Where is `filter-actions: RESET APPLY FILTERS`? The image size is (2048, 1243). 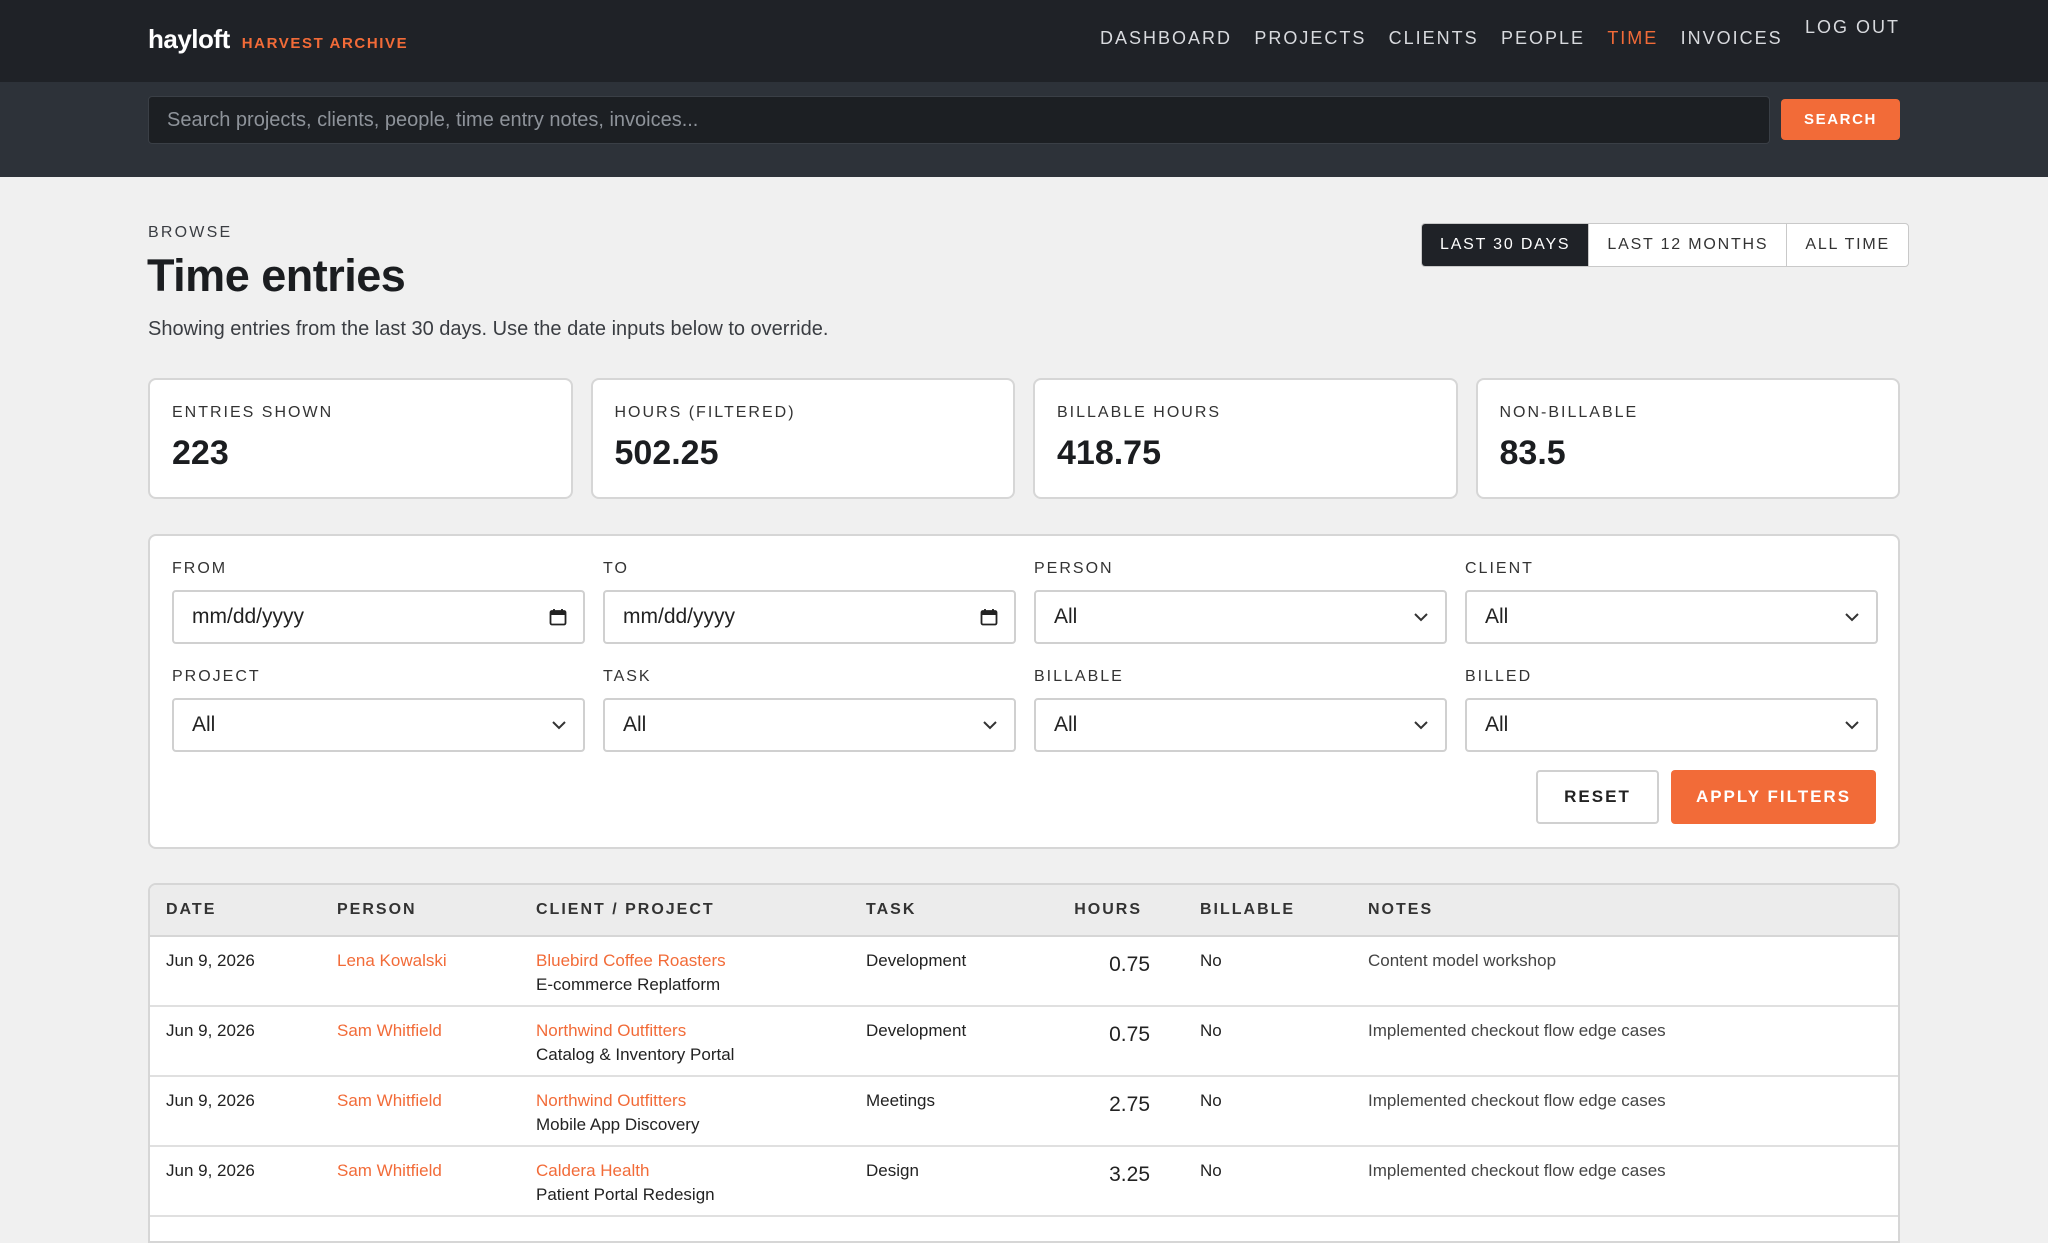
filter-actions: RESET APPLY FILTERS is located at coordinates (1706, 797).